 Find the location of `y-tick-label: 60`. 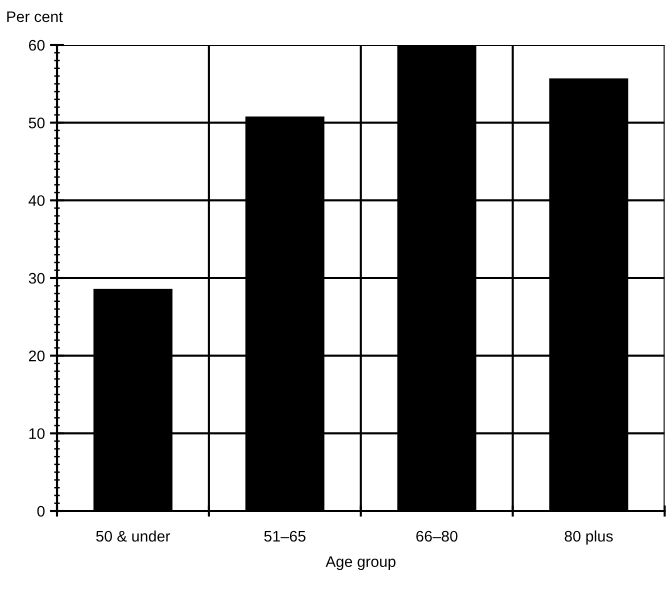

y-tick-label: 60 is located at coordinates (36, 45).